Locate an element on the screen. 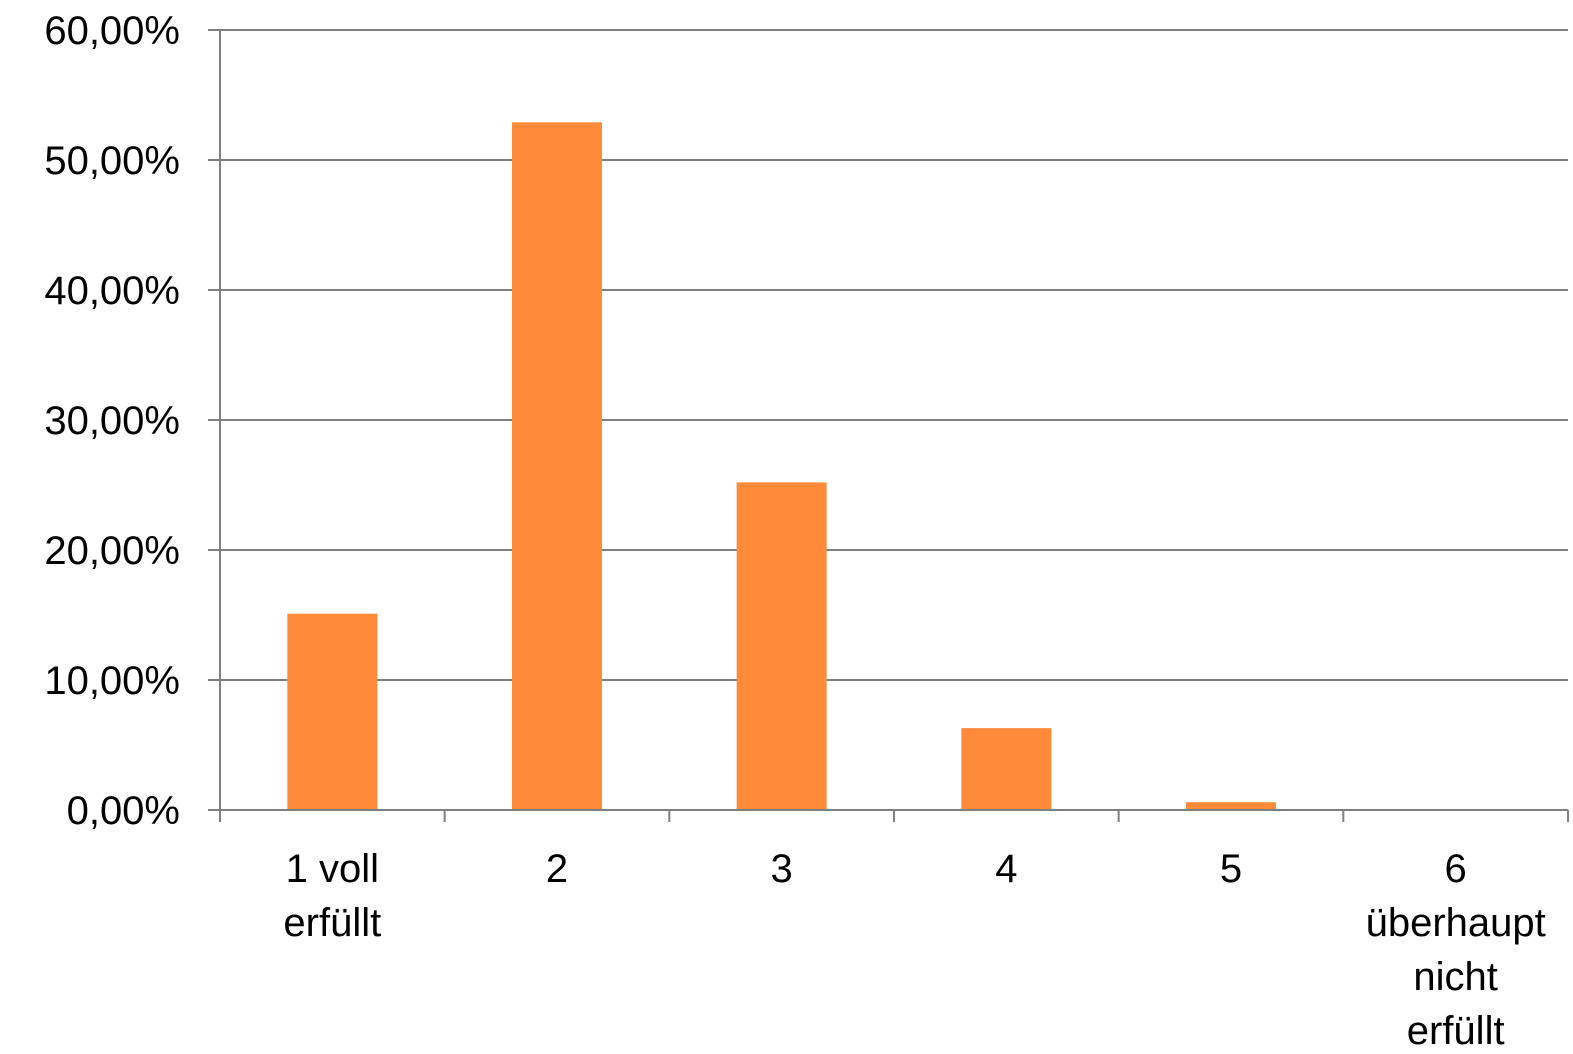 This screenshot has height=1054, width=1573. x-category-label: 5 is located at coordinates (1231, 869).